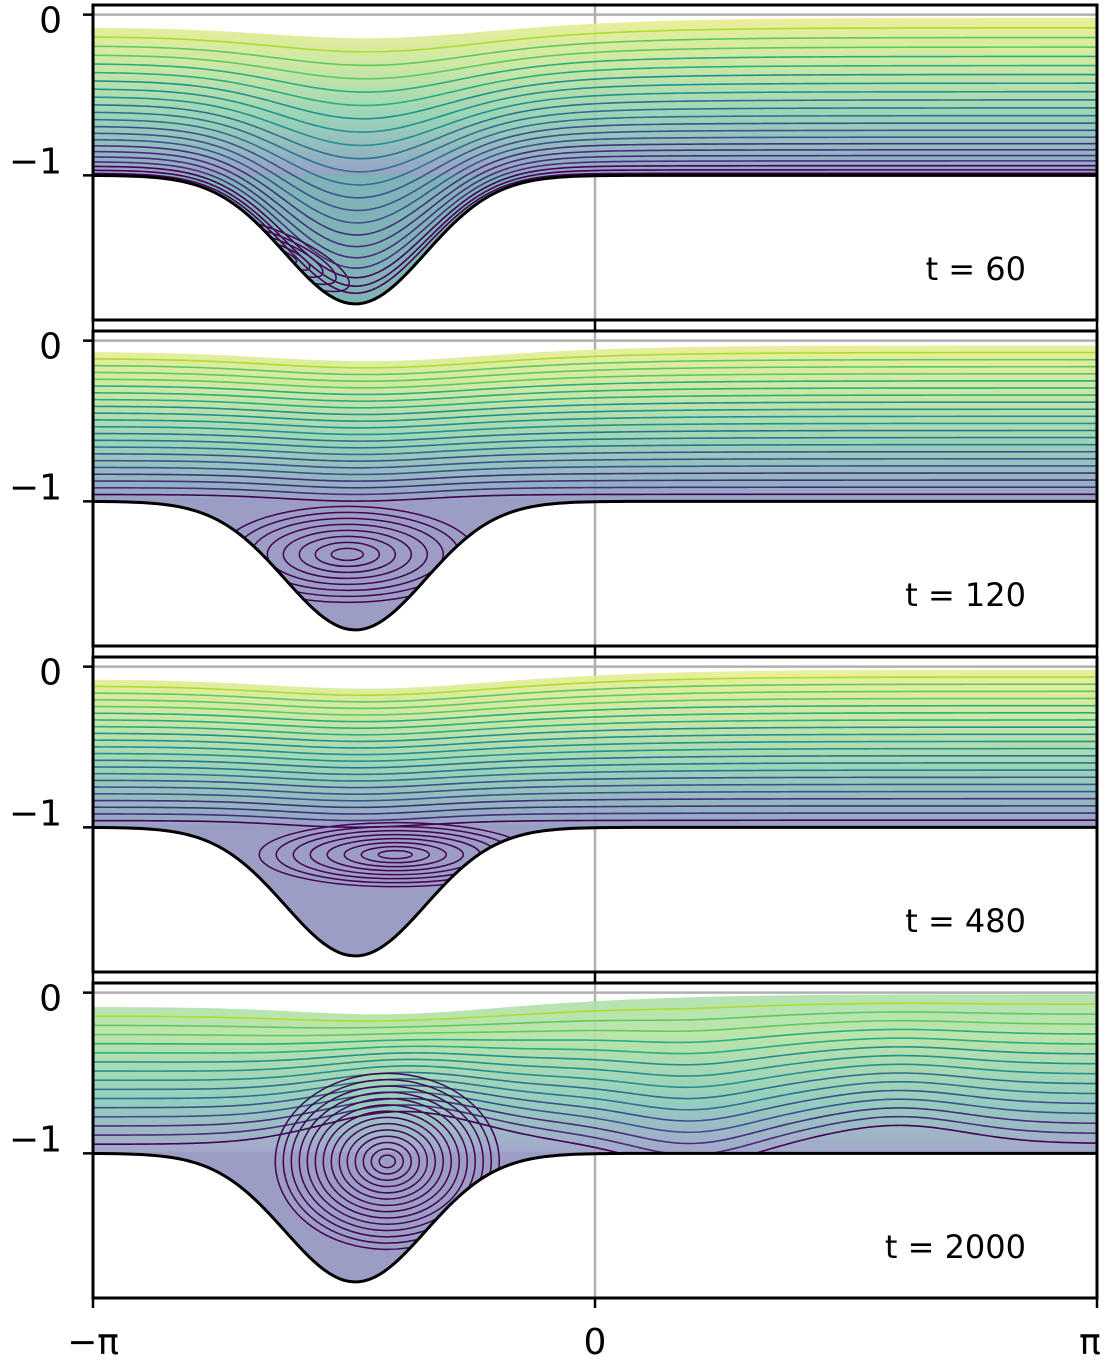 This screenshot has height=1370, width=1110. What do you see at coordinates (965, 595) in the screenshot?
I see `annotation: t = 120` at bounding box center [965, 595].